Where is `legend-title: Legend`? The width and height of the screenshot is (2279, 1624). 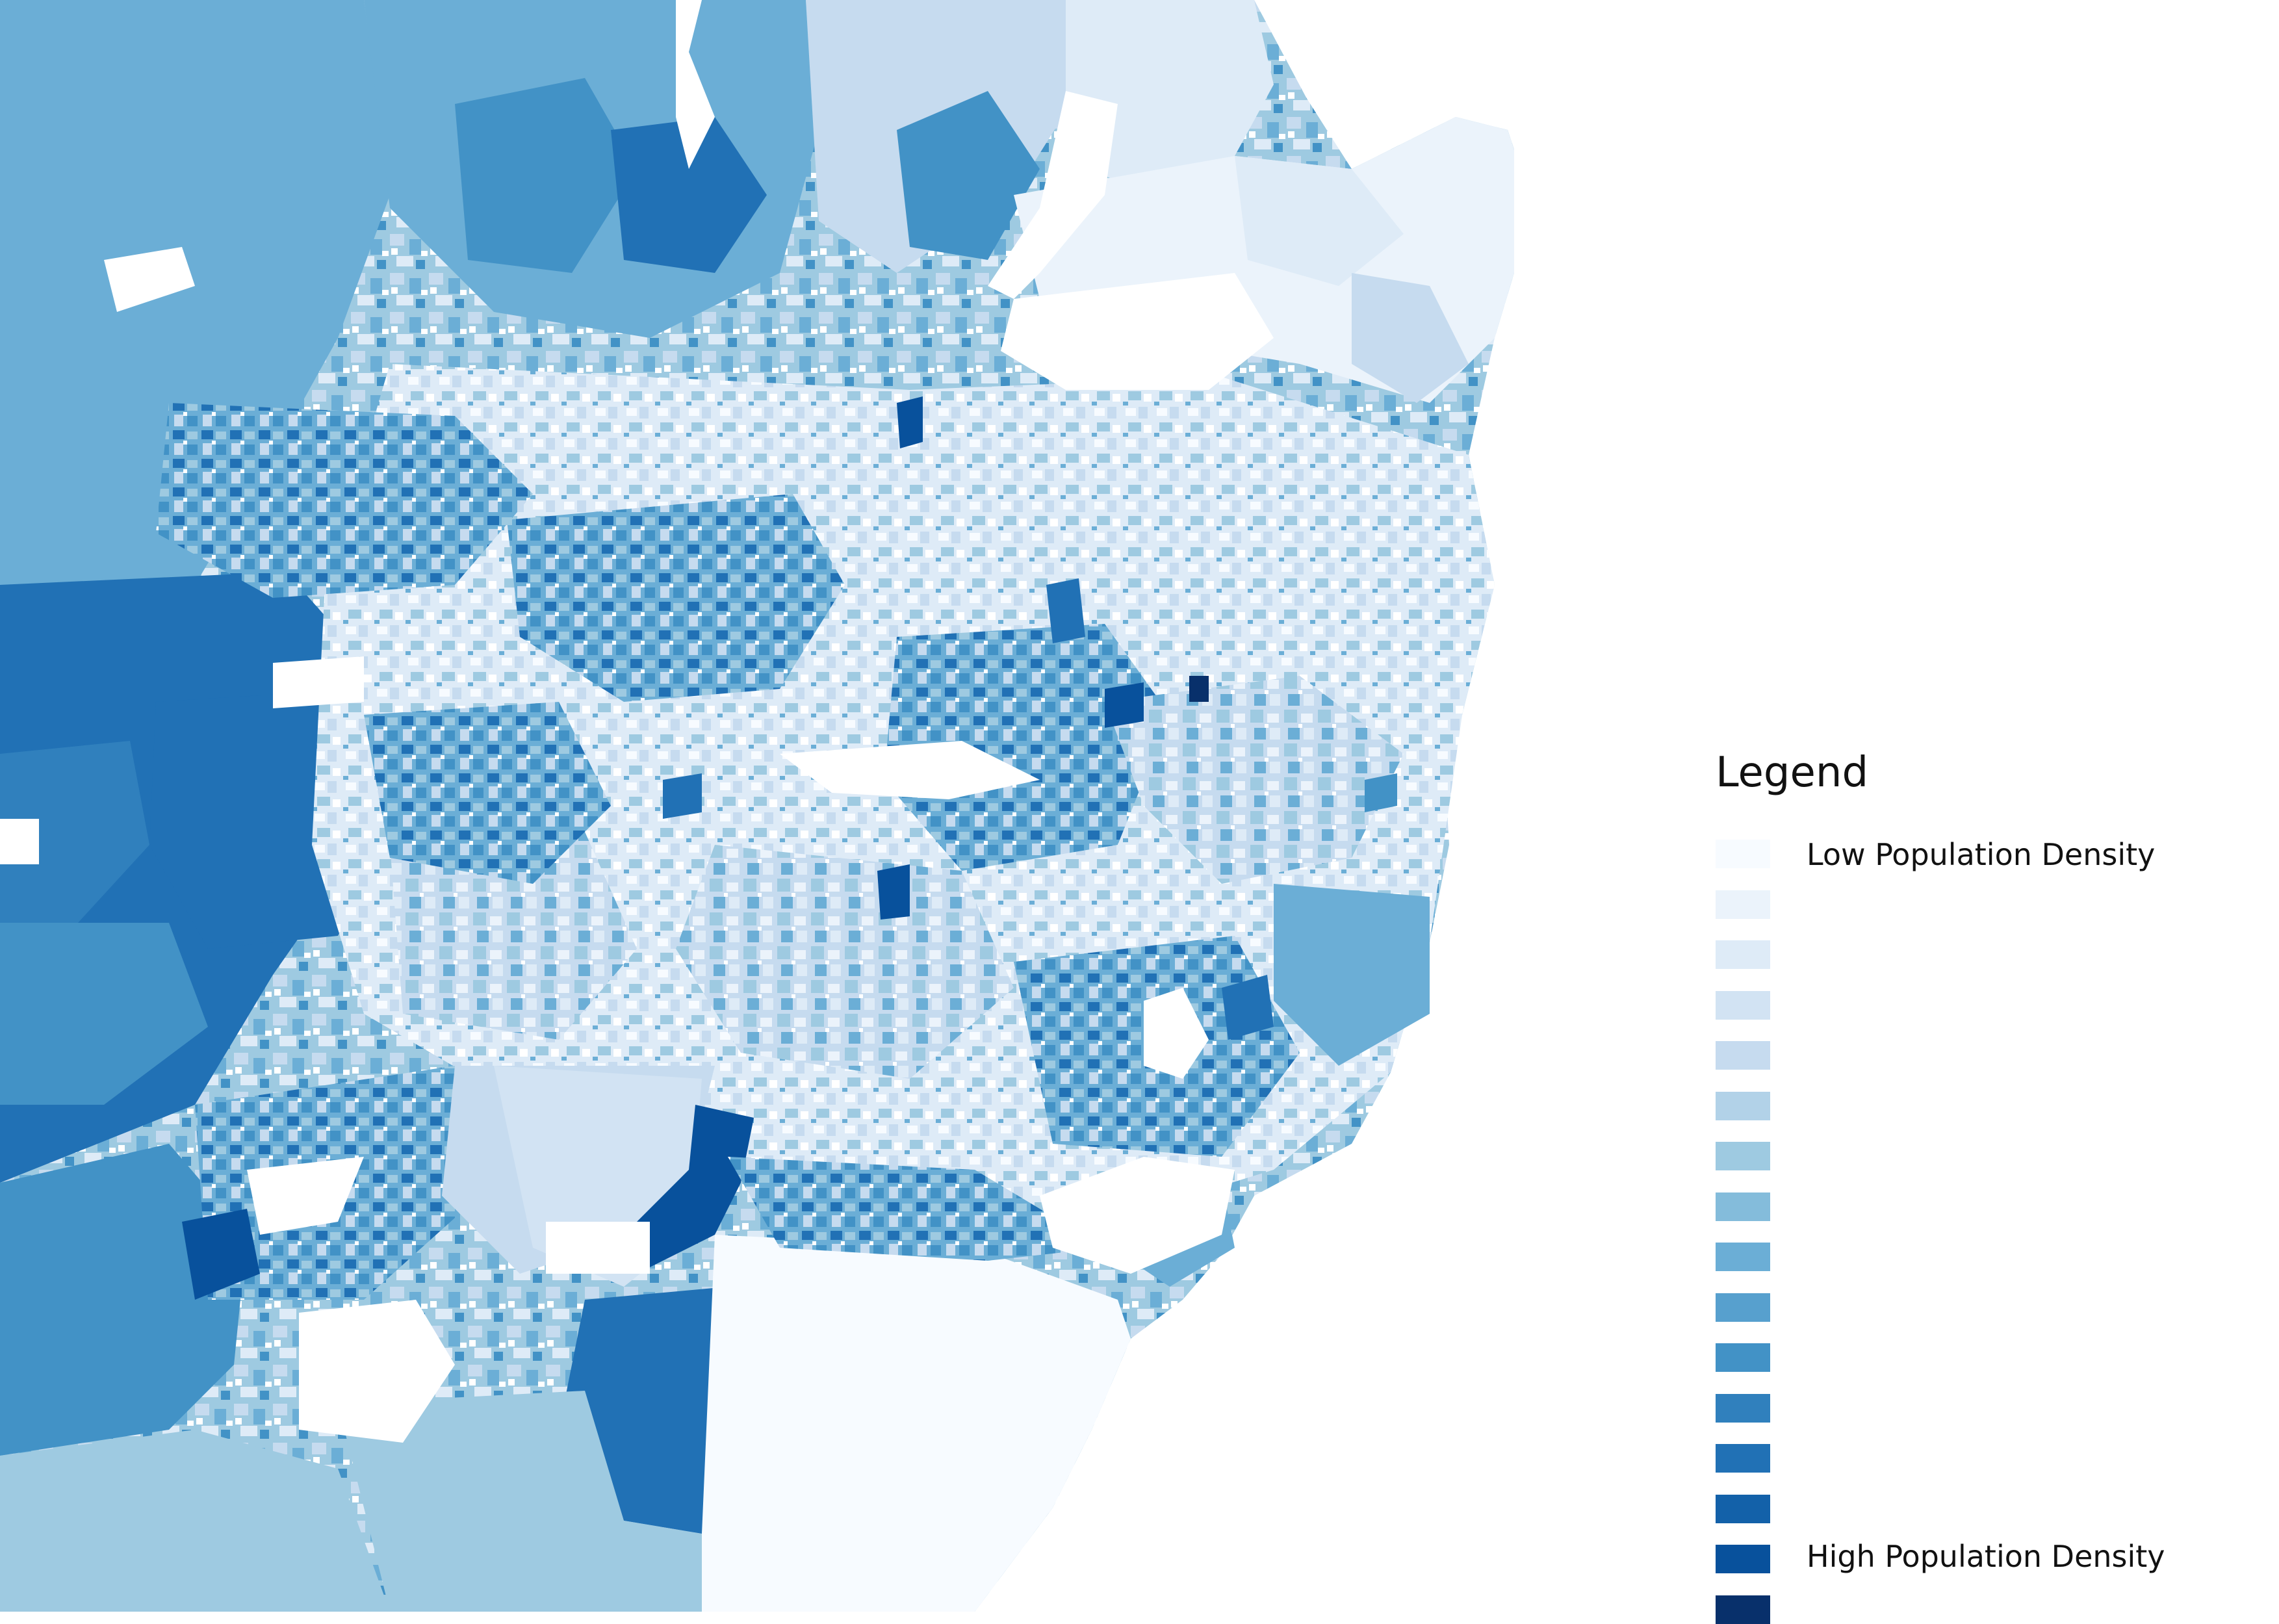 legend-title: Legend is located at coordinates (1792, 773).